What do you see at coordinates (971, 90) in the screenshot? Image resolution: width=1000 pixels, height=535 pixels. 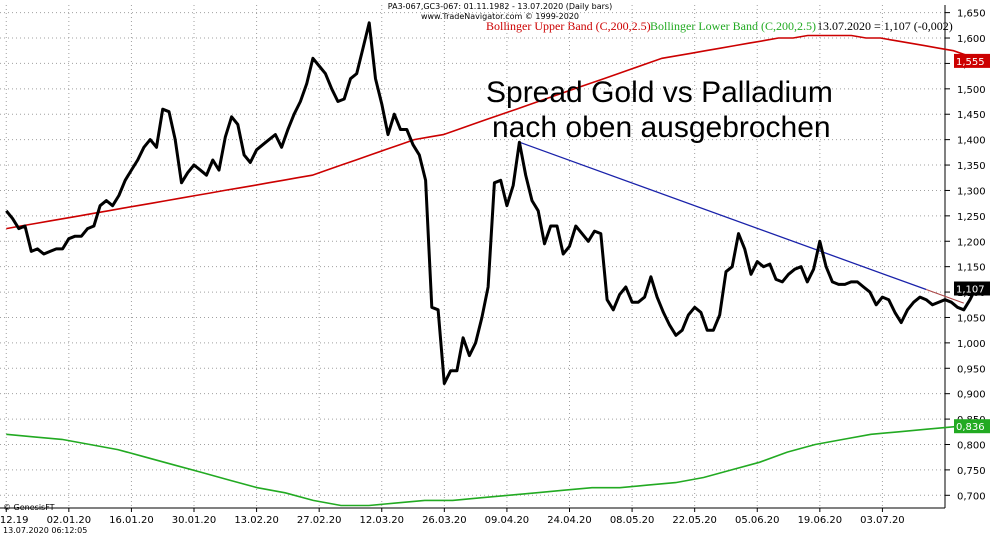 I see `y-tick-label: 1,500` at bounding box center [971, 90].